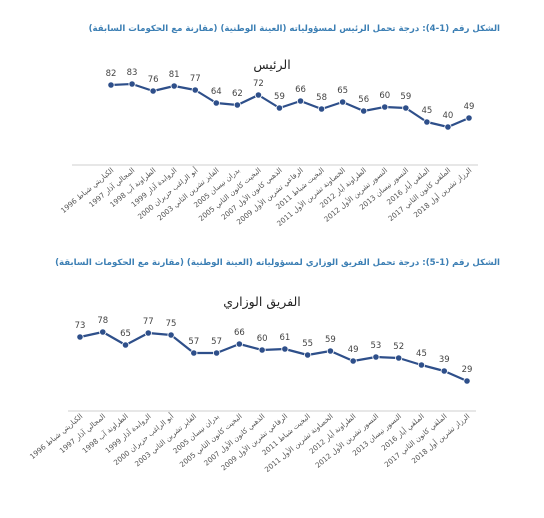  What do you see at coordinates (216, 92) in the screenshot?
I see `data-label: 64` at bounding box center [216, 92].